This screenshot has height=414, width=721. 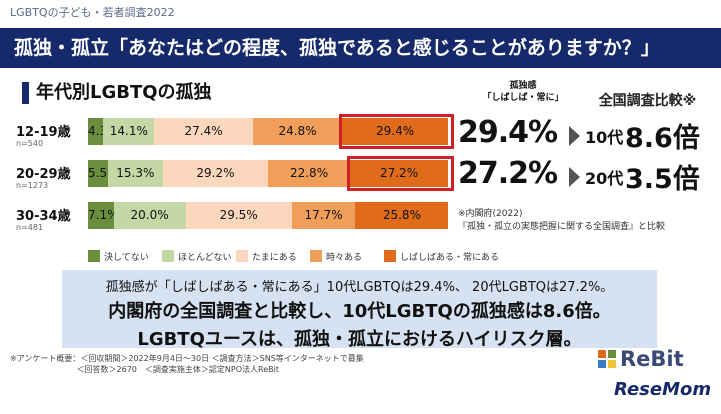 I want to click on rebit-logo: ReBit, so click(x=652, y=359).